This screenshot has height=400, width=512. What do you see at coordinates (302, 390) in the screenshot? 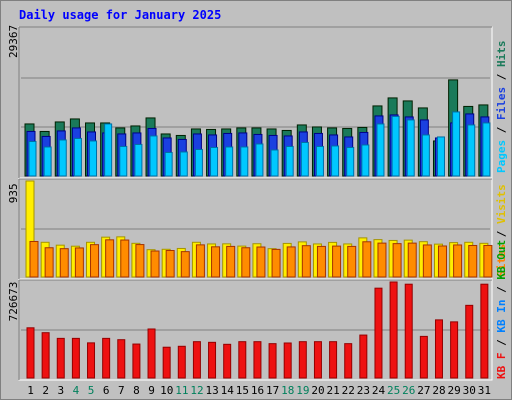
I see `x-tick-label: 19` at bounding box center [302, 390].